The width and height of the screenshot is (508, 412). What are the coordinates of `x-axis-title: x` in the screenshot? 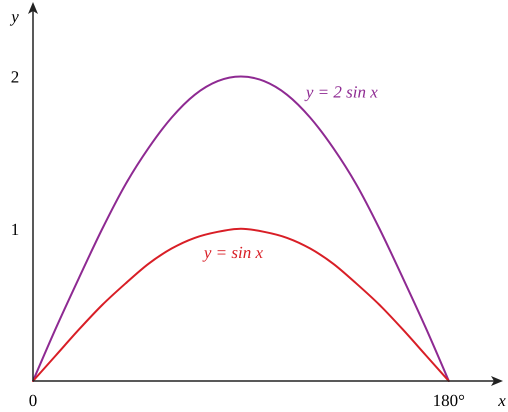 It's located at (501, 400).